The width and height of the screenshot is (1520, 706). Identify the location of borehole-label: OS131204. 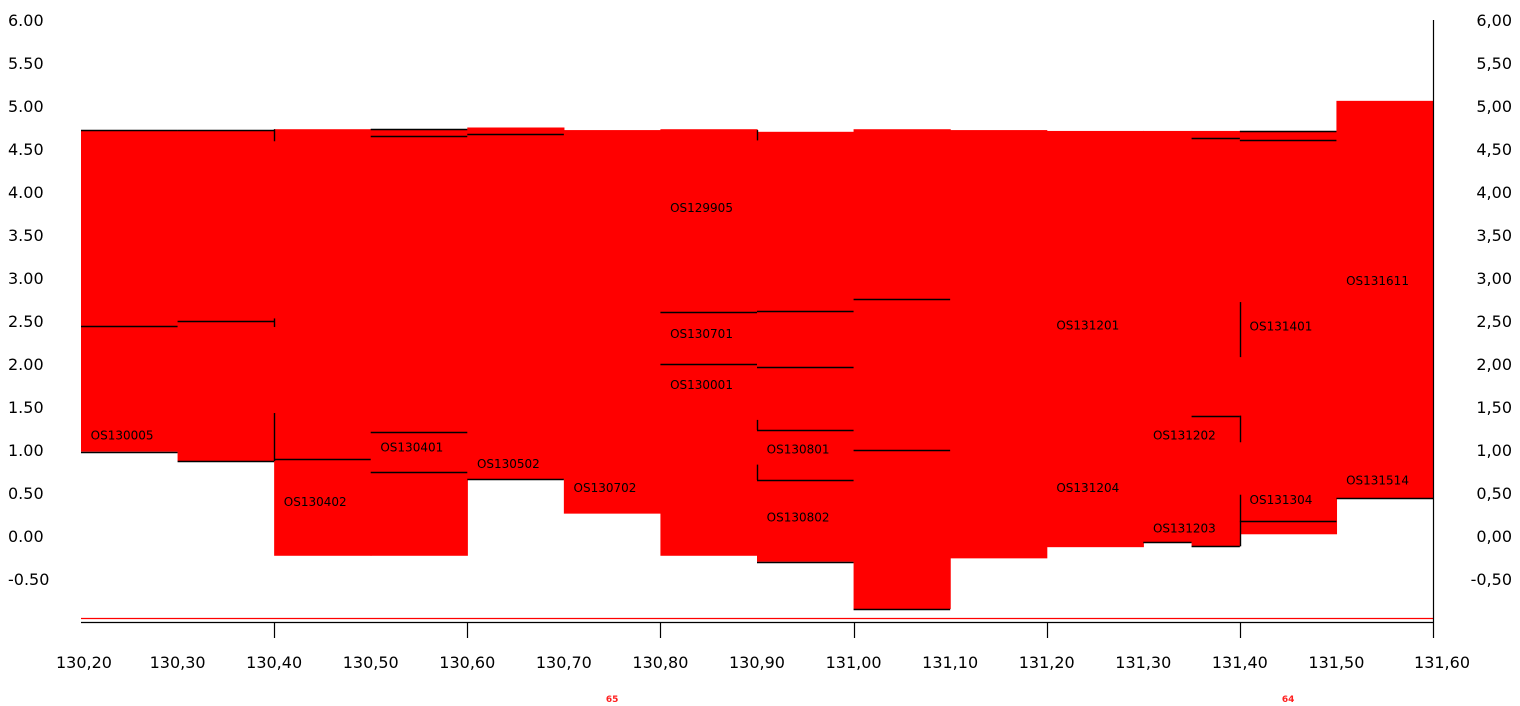
(1087, 488).